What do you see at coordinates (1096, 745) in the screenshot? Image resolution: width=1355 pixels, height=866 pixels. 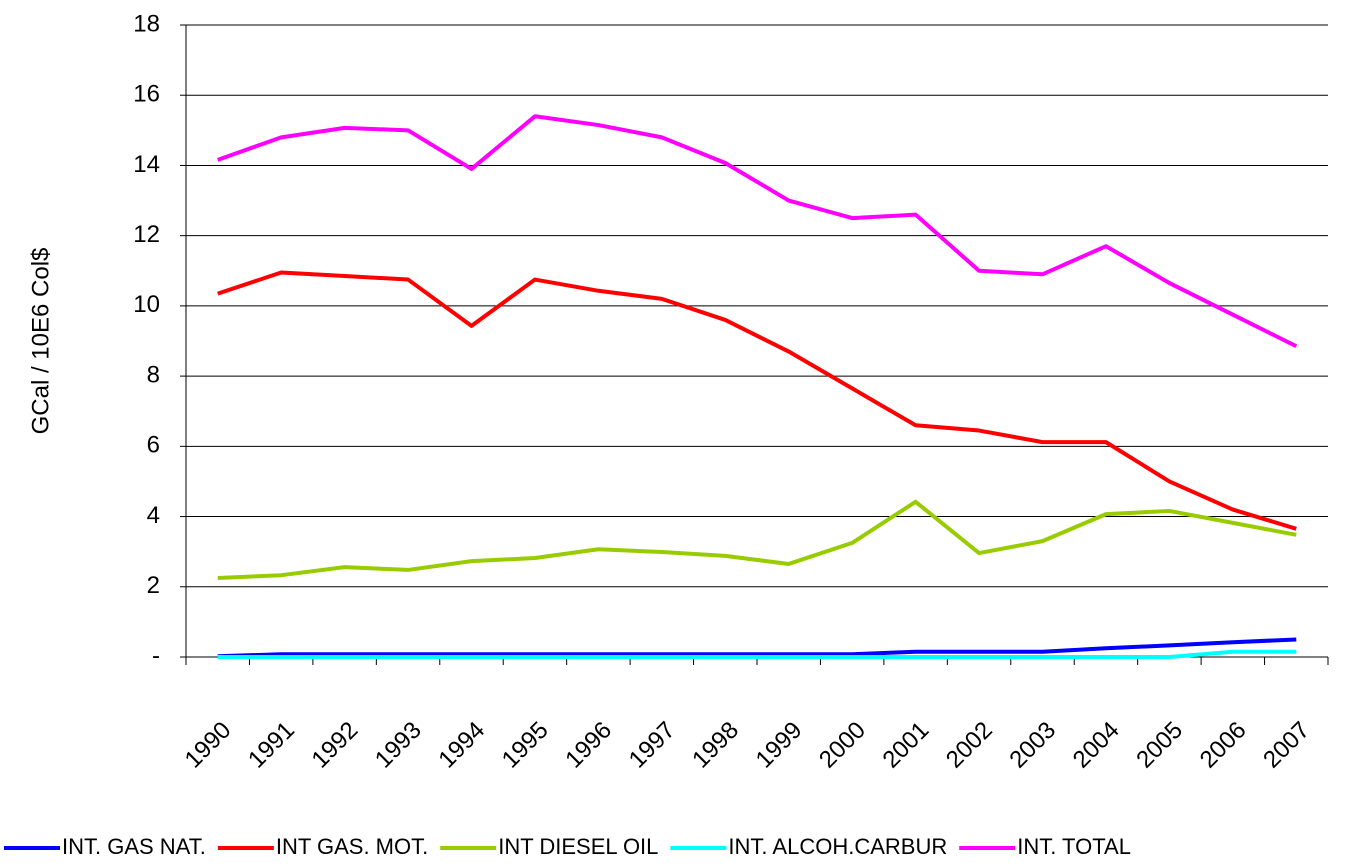 I see `x-tick-label: 2004` at bounding box center [1096, 745].